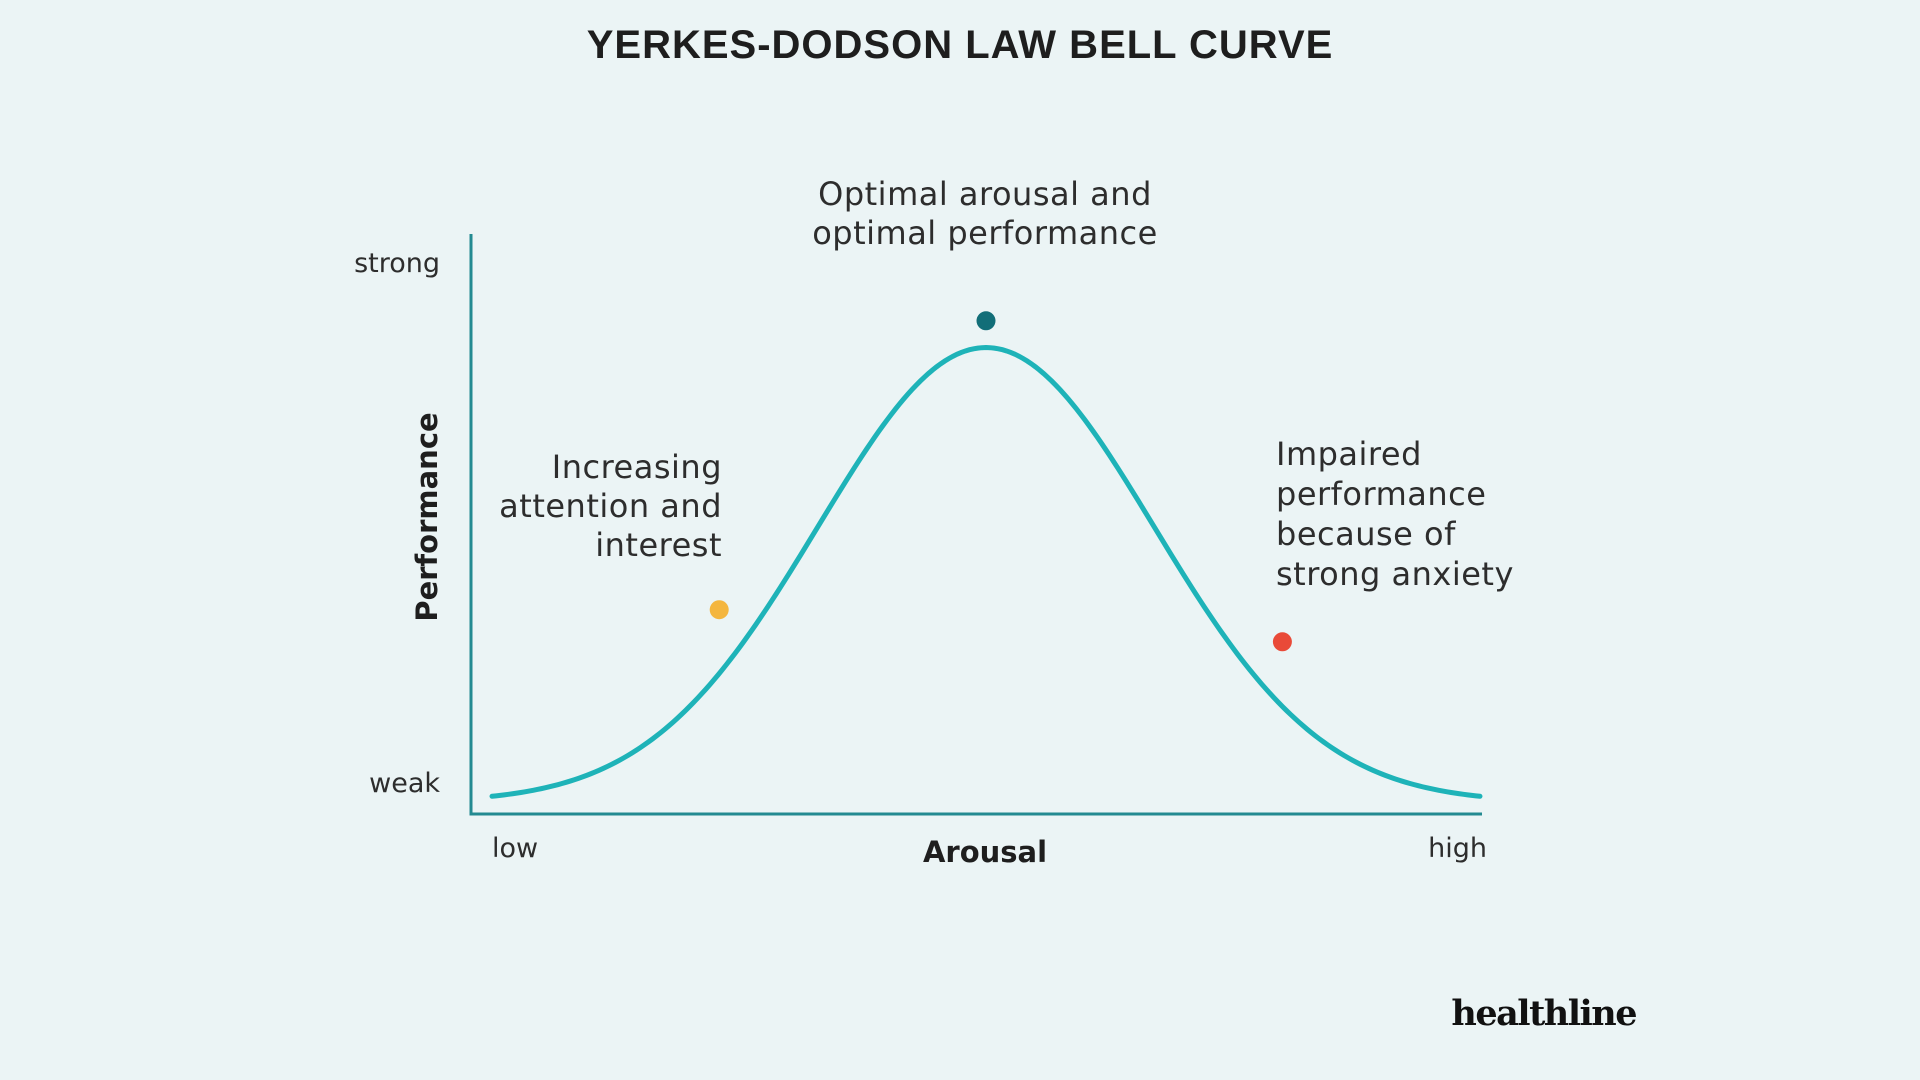  I want to click on annotation-increasing-line: attention and, so click(610, 506).